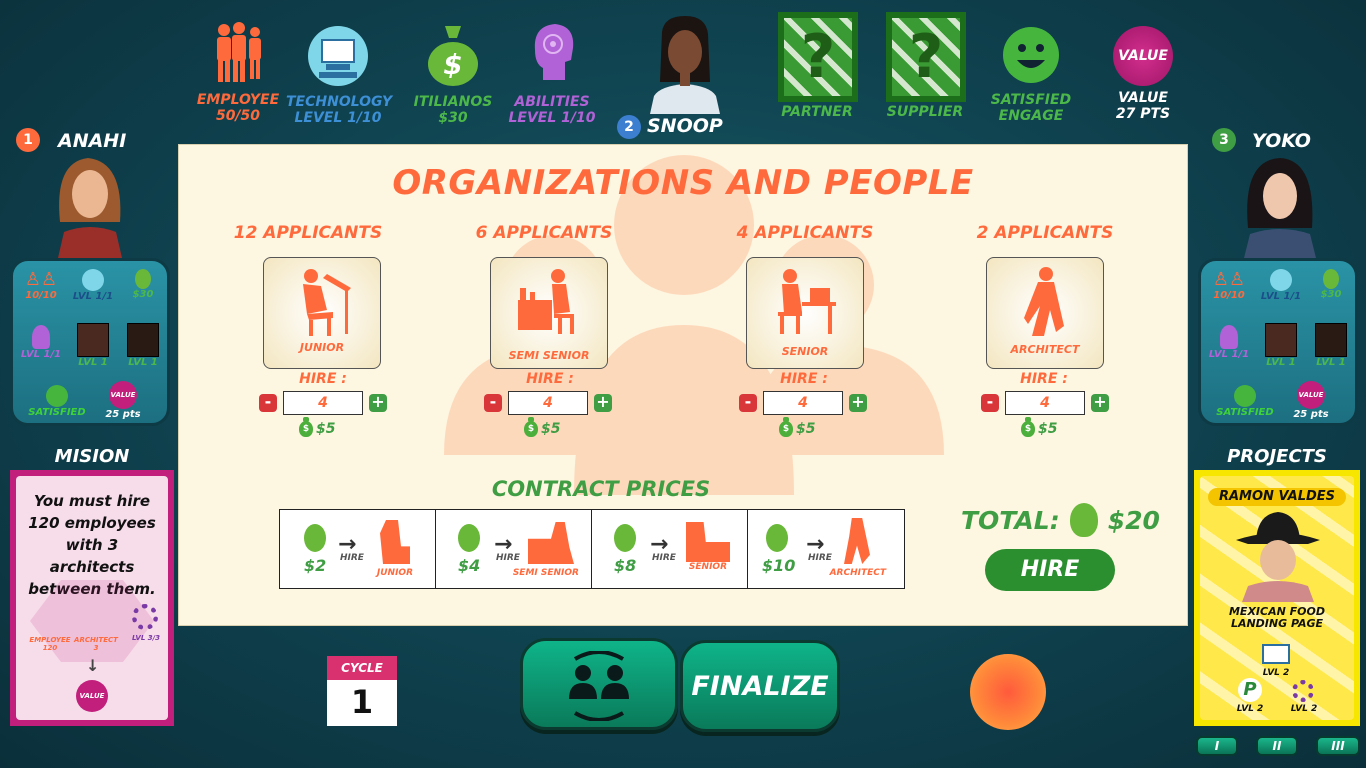 The image size is (1366, 768). I want to click on decrease-junior-button: -, so click(268, 403).